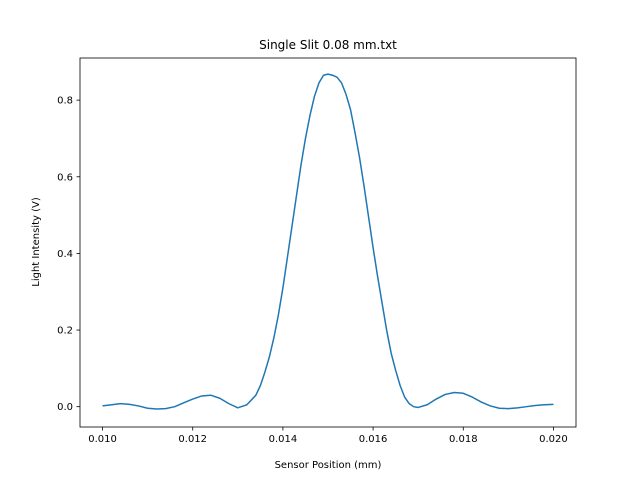 The height and width of the screenshot is (480, 640). What do you see at coordinates (283, 439) in the screenshot?
I see `x-tick-label: 0.014` at bounding box center [283, 439].